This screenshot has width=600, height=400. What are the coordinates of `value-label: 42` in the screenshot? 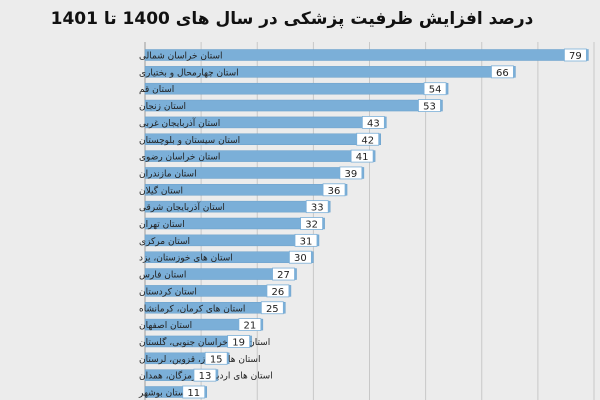 It's located at (367, 140).